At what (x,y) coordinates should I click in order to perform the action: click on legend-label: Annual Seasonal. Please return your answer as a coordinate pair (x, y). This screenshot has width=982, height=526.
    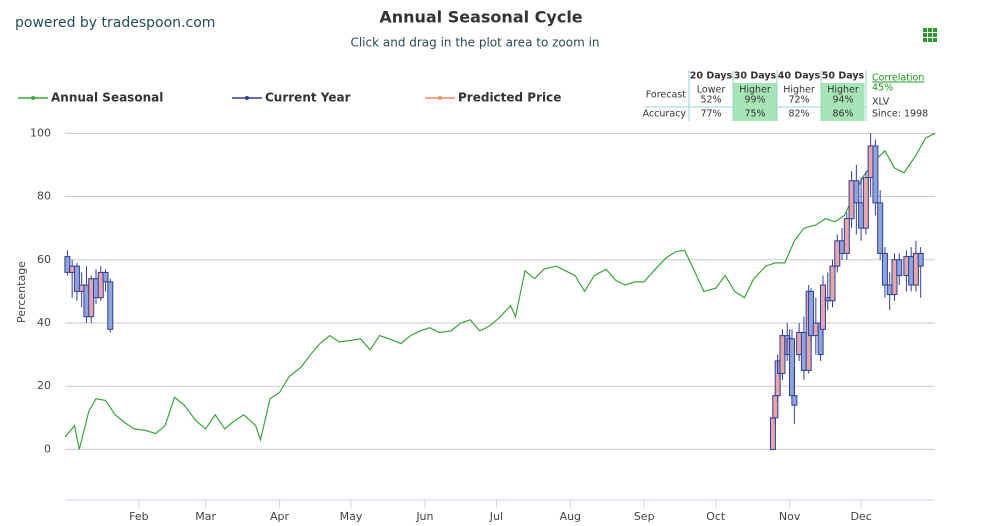
    Looking at the image, I should click on (107, 98).